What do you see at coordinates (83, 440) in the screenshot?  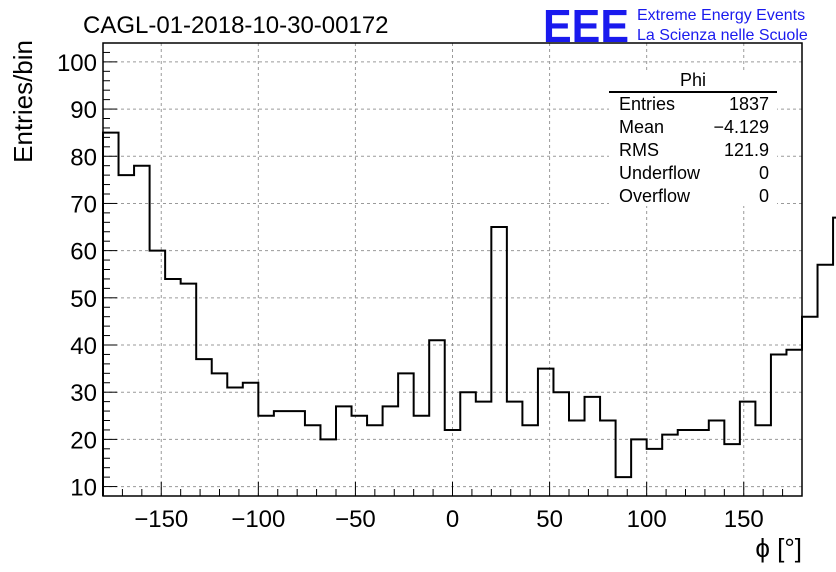 I see `y-tick-label: 20` at bounding box center [83, 440].